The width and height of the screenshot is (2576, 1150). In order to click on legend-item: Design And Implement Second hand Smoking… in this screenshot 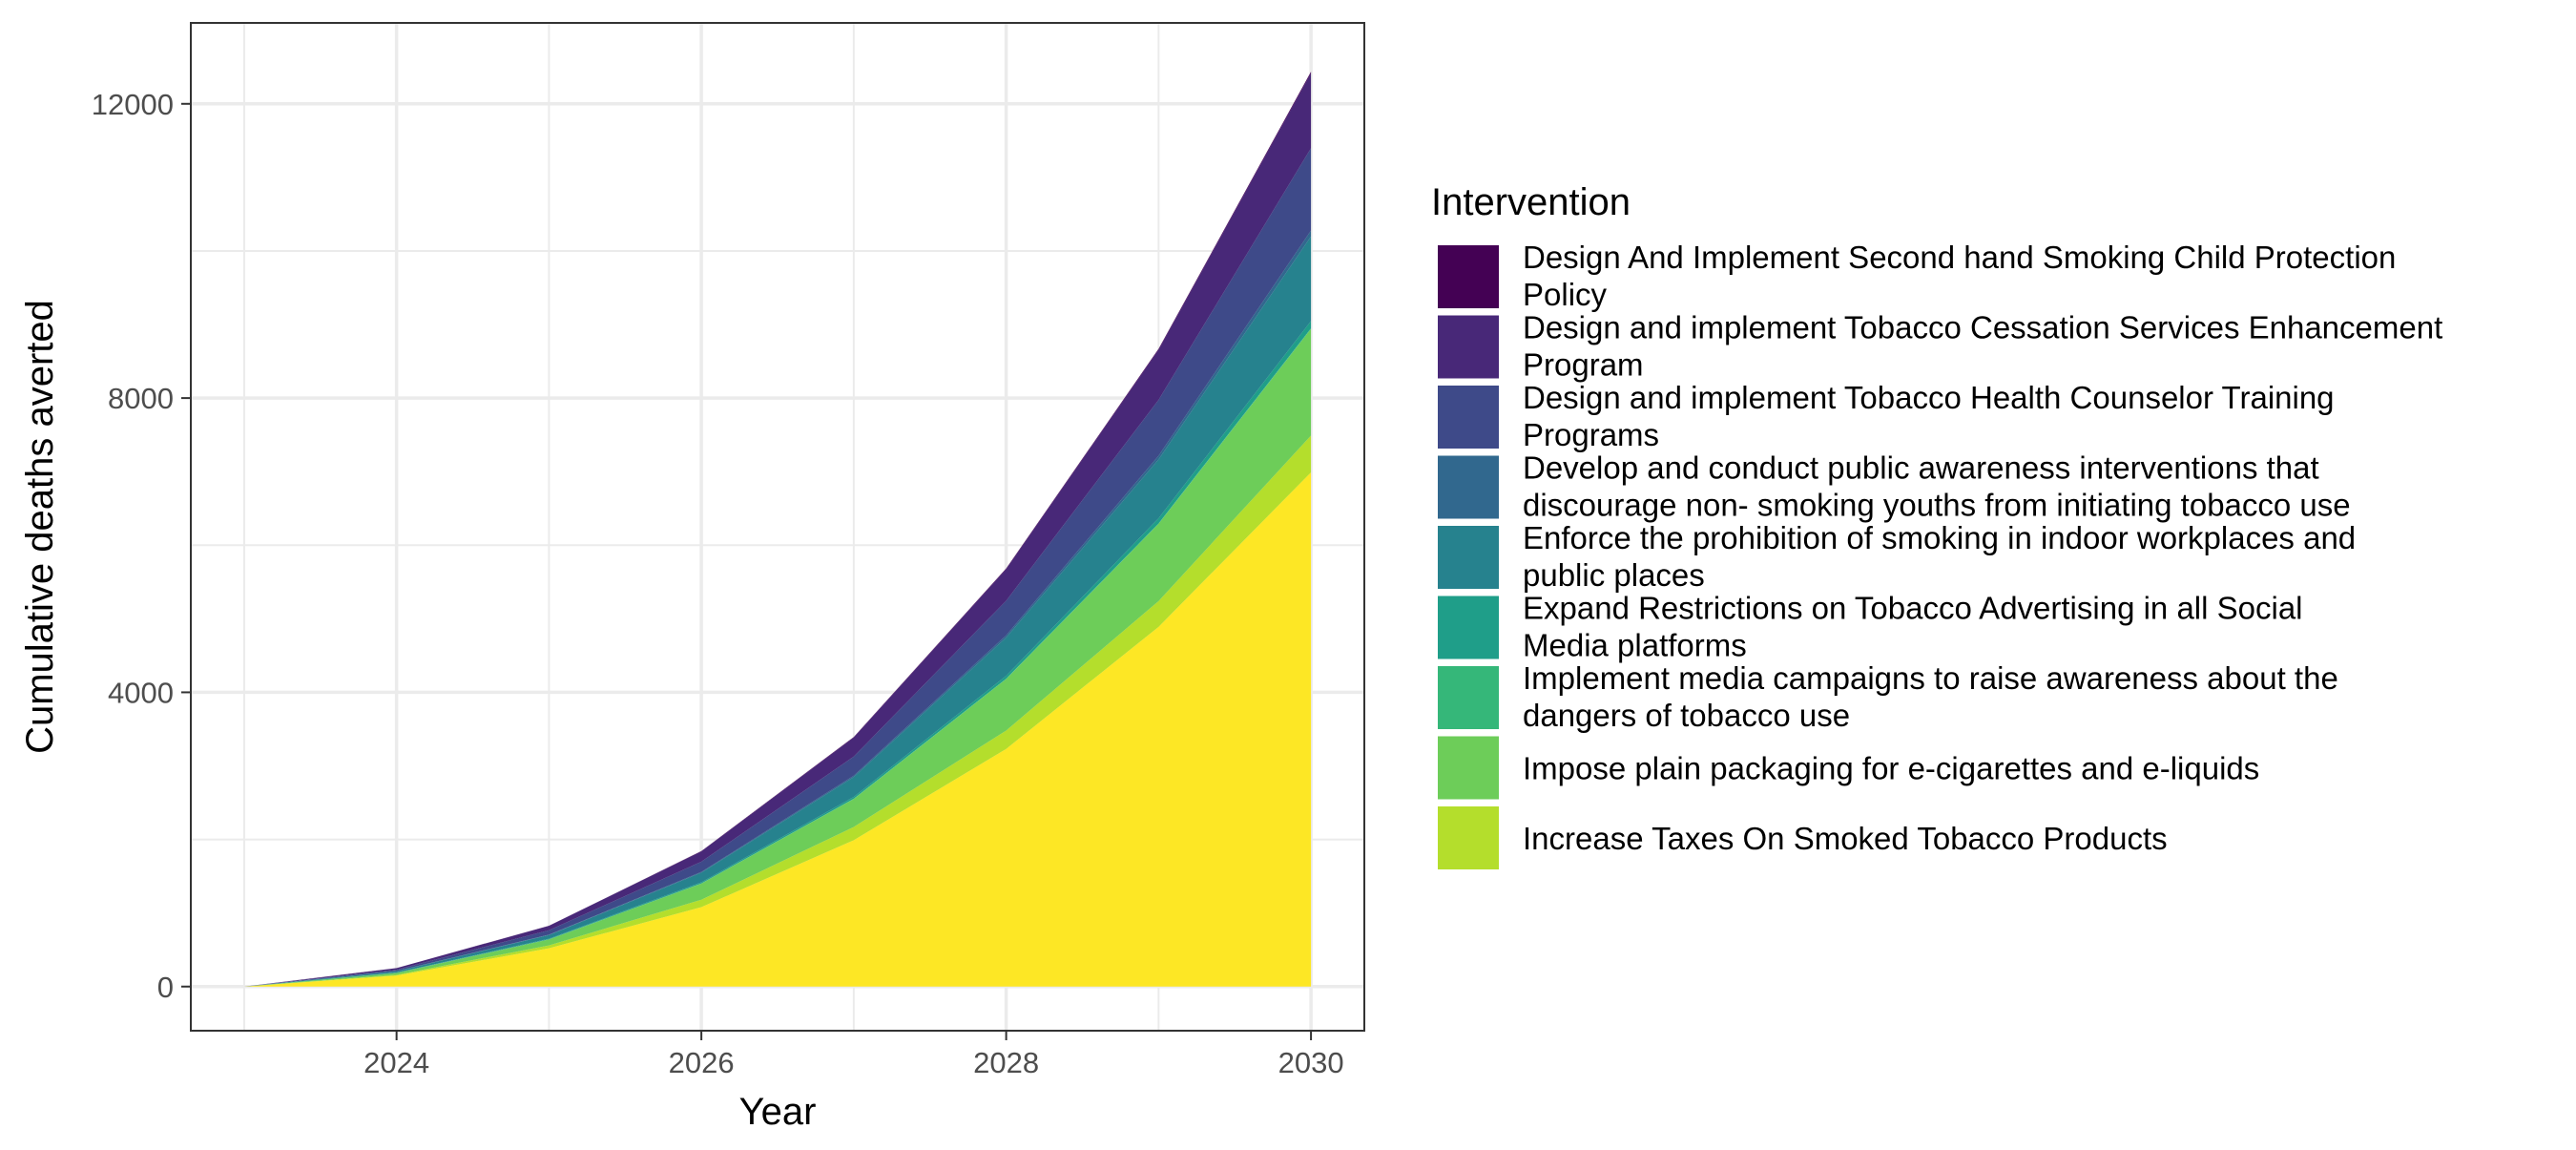, I will do `click(1916, 276)`.